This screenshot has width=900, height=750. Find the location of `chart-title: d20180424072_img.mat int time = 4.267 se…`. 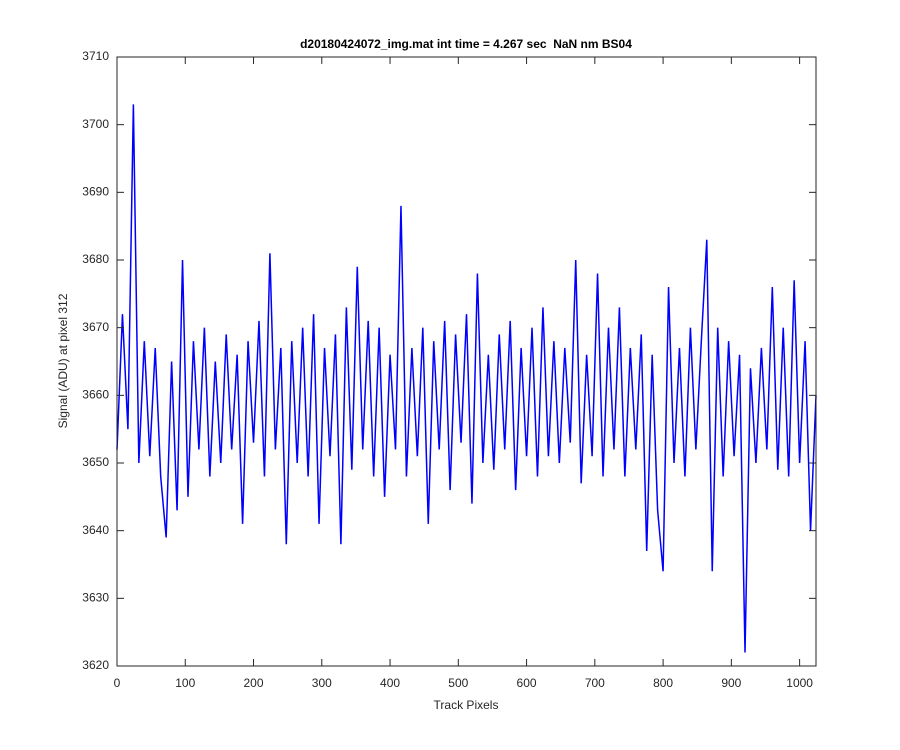

chart-title: d20180424072_img.mat int time = 4.267 se… is located at coordinates (466, 44).